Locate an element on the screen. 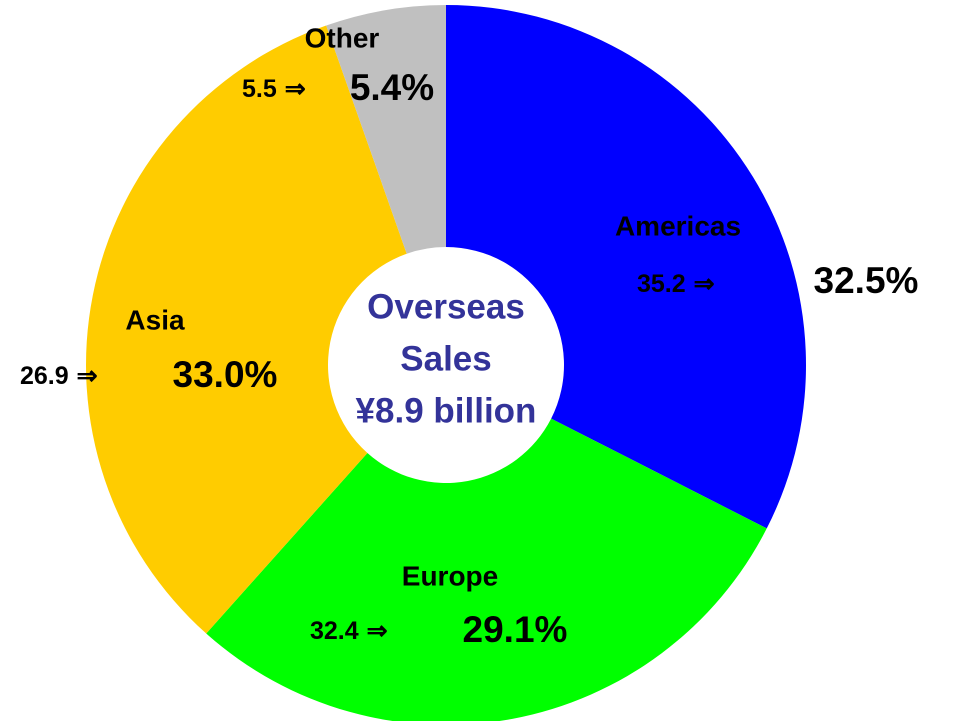  slice-name: Asia is located at coordinates (155, 319).